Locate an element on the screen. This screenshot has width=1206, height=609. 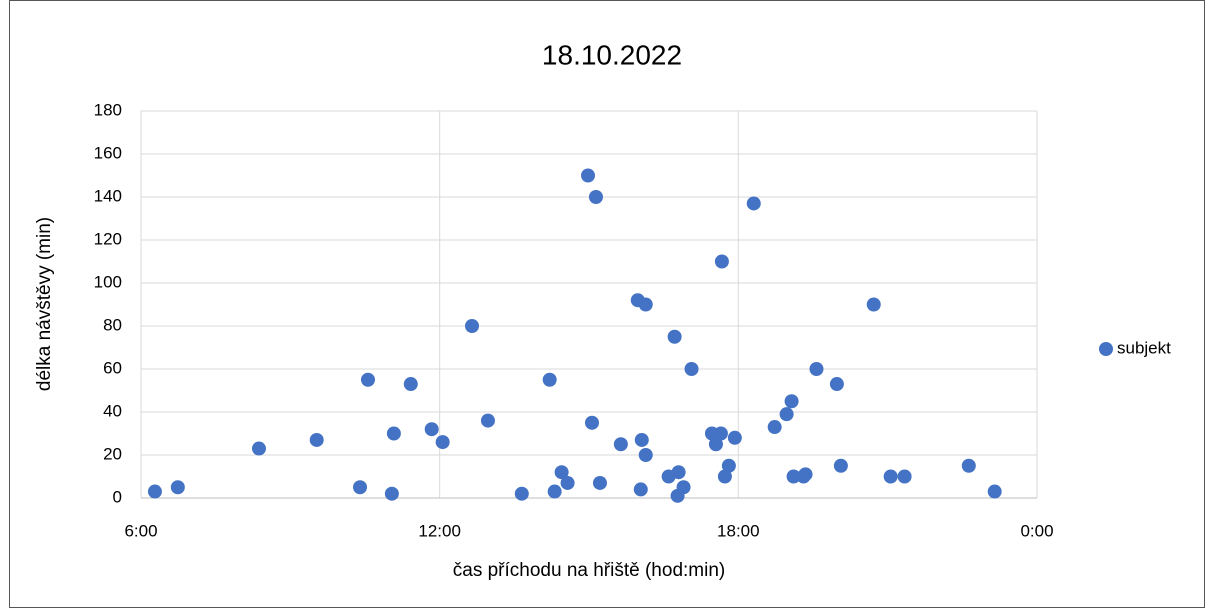
x-tick-label: 12:00 is located at coordinates (439, 530).